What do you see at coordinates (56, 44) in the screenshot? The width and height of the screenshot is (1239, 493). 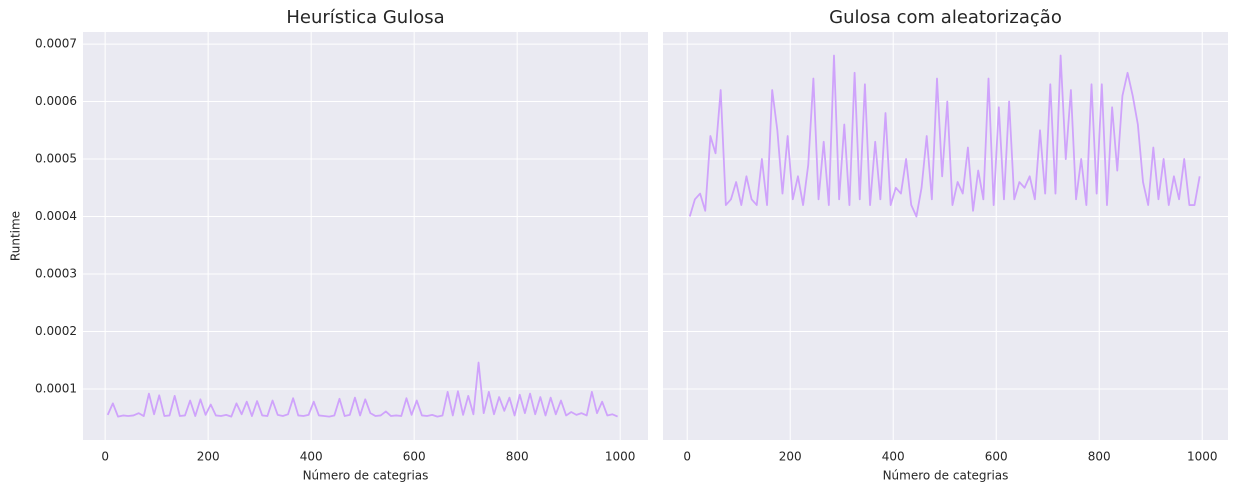 I see `y-tick-label: 0.0007` at bounding box center [56, 44].